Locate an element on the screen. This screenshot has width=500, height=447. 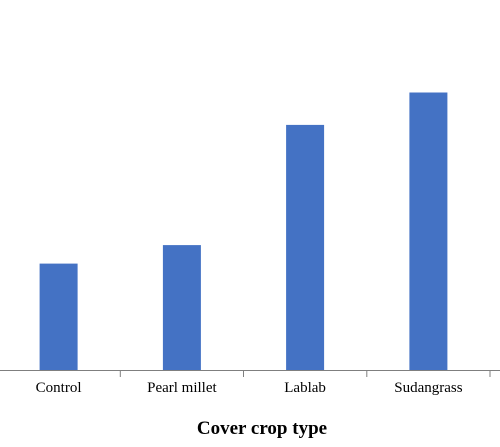
x-tick-label: Control is located at coordinates (59, 388).